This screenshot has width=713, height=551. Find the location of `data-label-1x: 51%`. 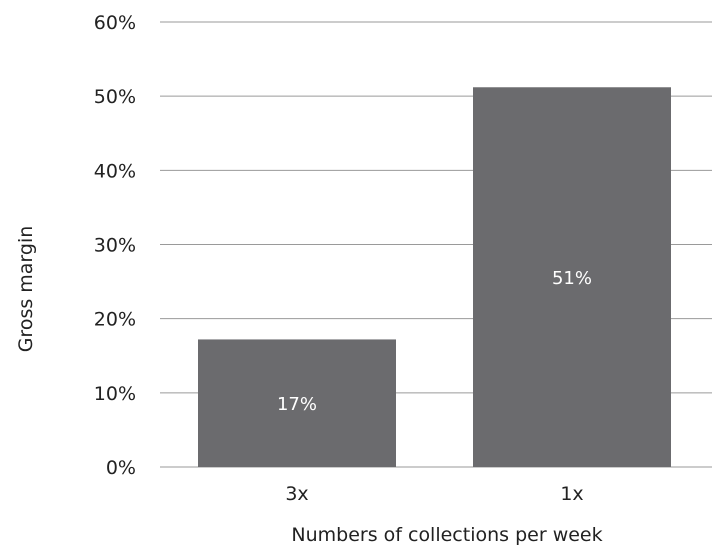

data-label-1x: 51% is located at coordinates (572, 278).